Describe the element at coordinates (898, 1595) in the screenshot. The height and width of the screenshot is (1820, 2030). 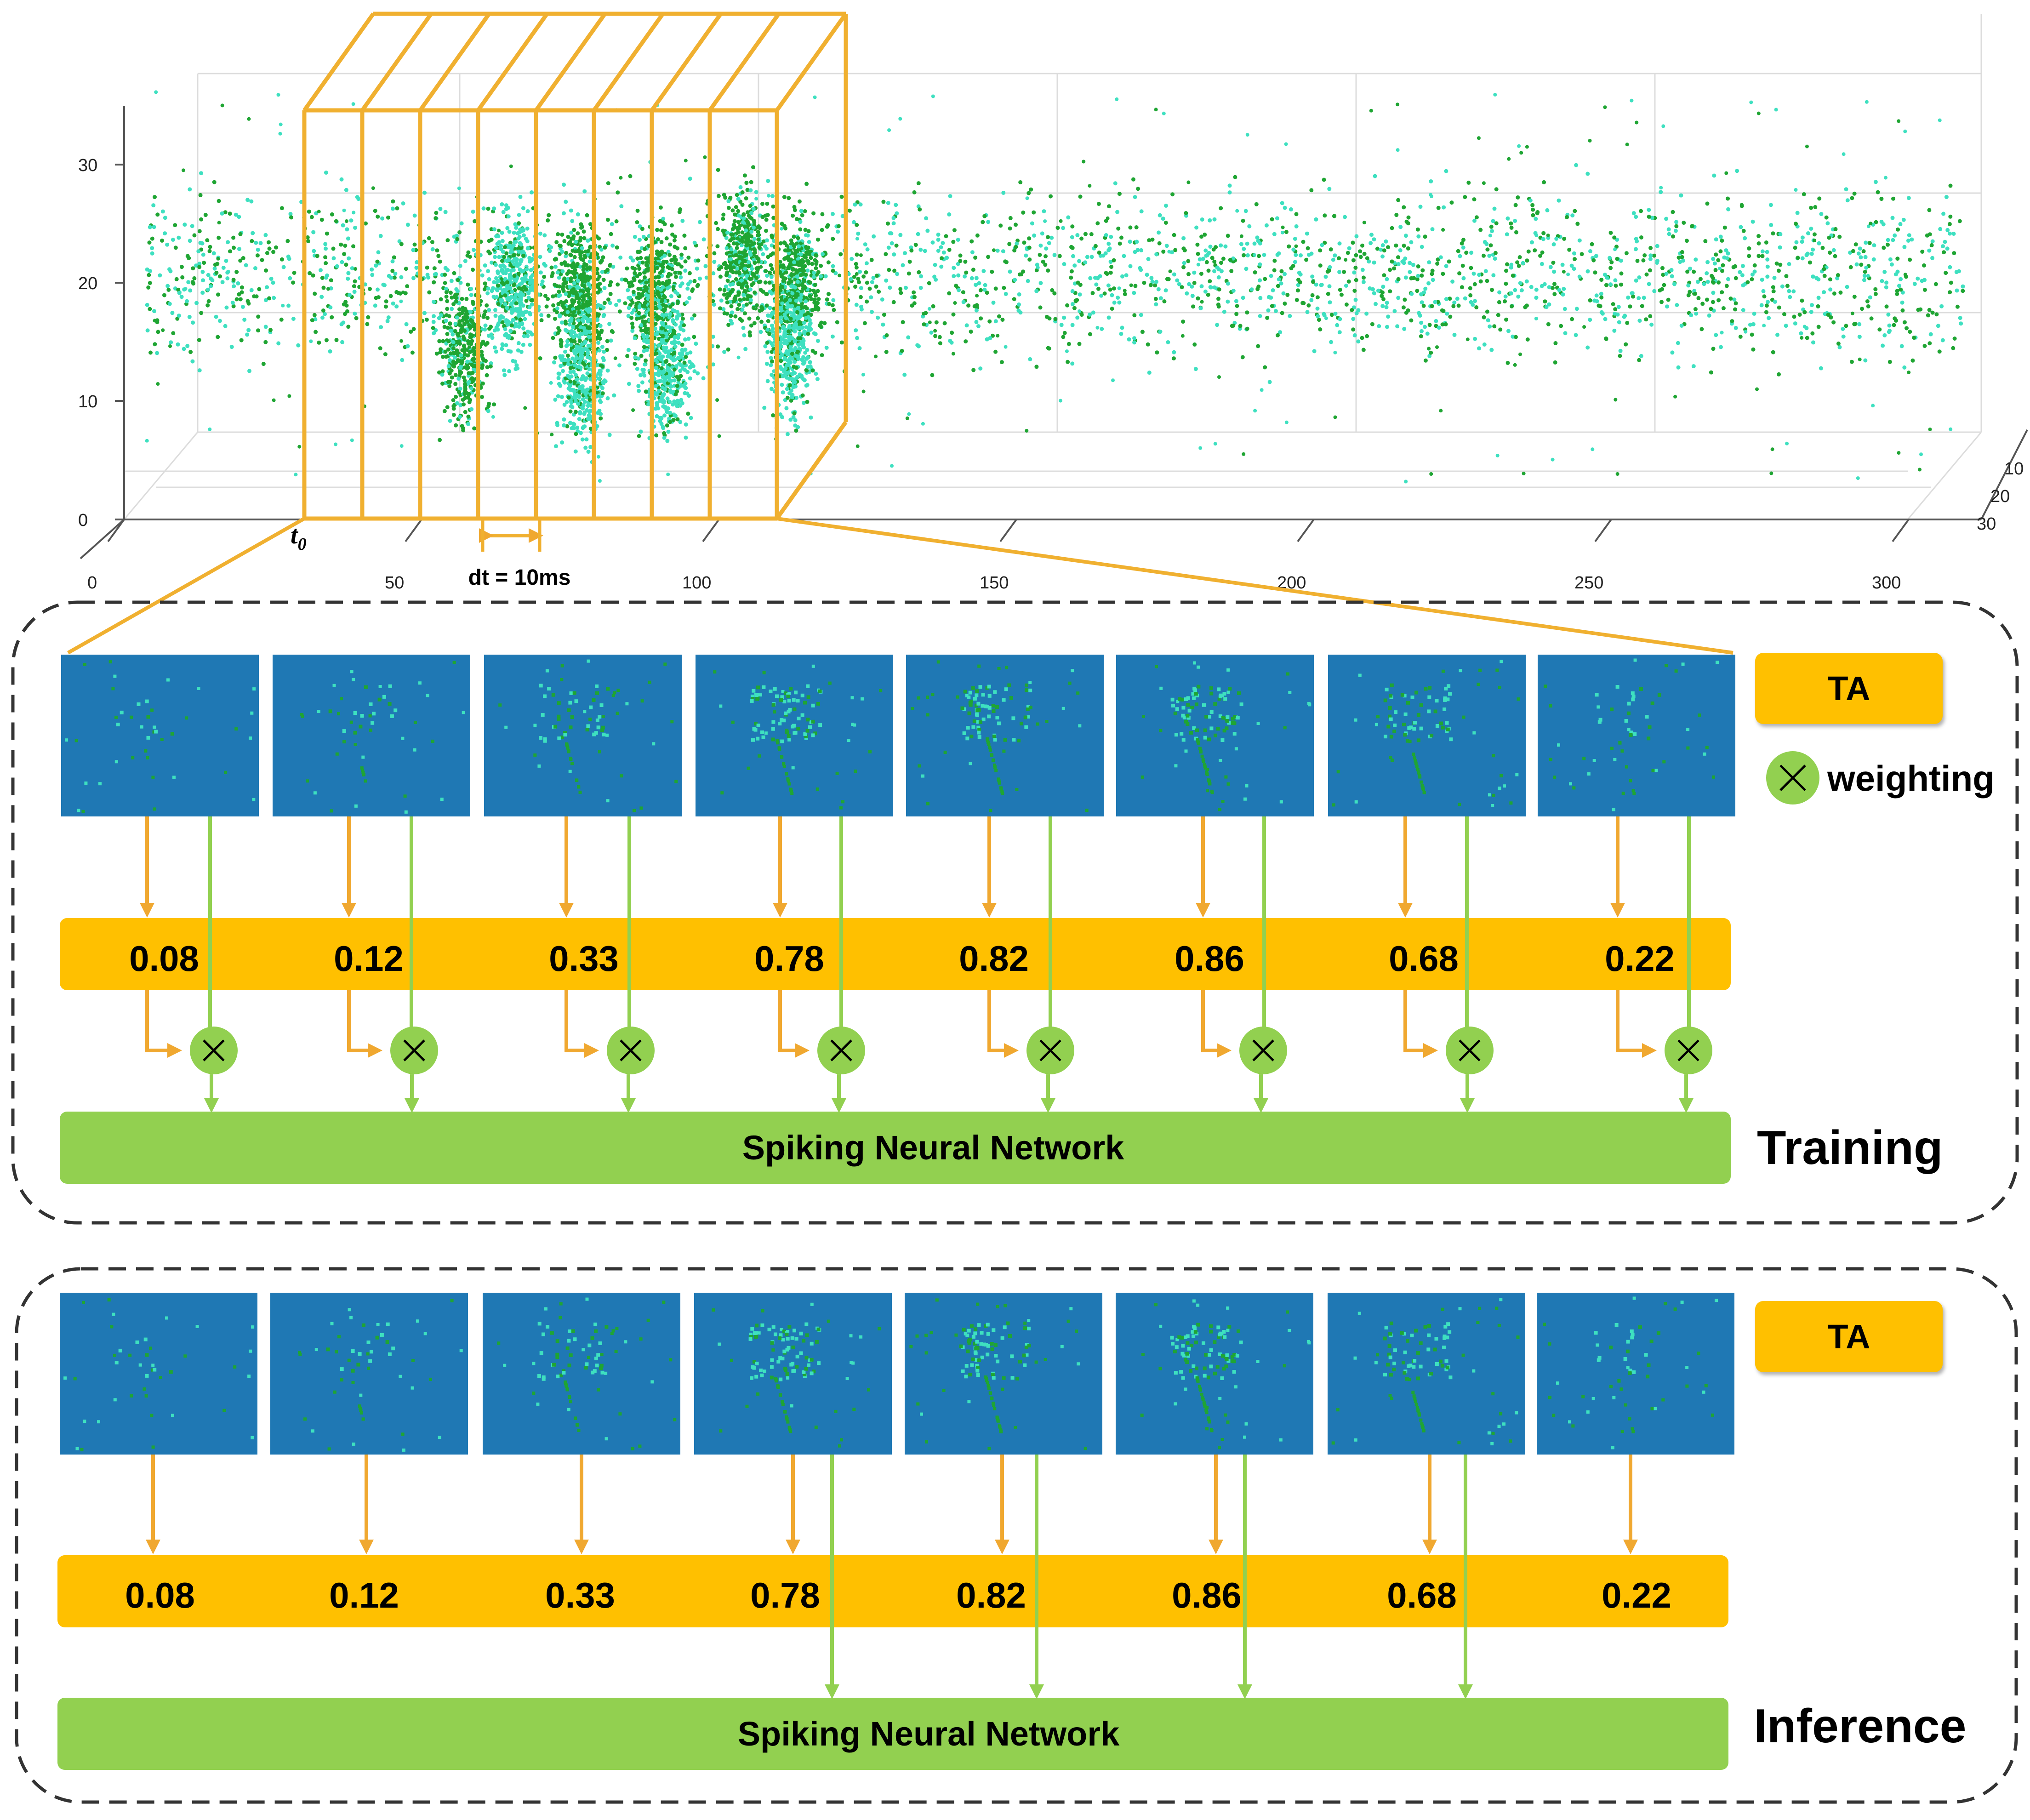
I see `inference-weights: 0.08 0.12 0.33 0.78 0.82 0.86 0.68 0.22` at that location.